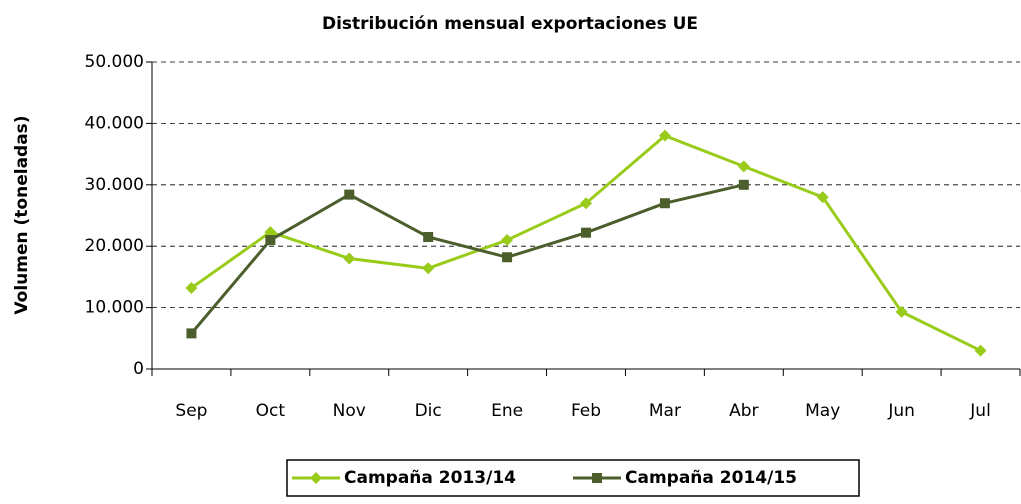 The image size is (1021, 504). What do you see at coordinates (980, 411) in the screenshot?
I see `x-tick-label: Jul` at bounding box center [980, 411].